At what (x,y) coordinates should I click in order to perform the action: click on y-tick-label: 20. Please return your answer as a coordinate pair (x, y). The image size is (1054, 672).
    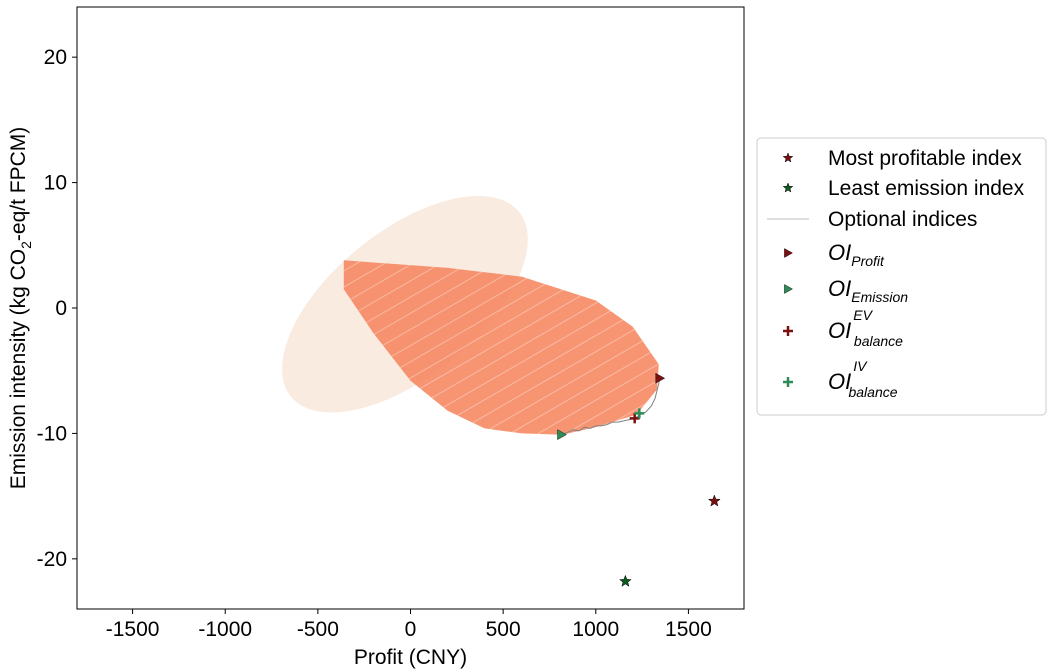
    Looking at the image, I should click on (55, 57).